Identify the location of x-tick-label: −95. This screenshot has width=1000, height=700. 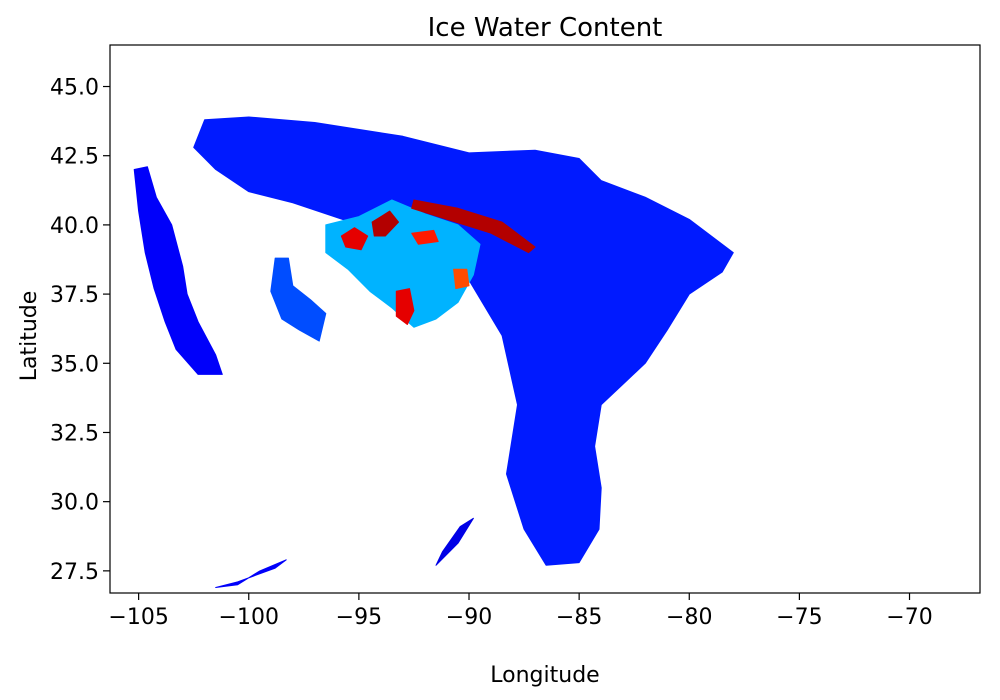
(359, 617).